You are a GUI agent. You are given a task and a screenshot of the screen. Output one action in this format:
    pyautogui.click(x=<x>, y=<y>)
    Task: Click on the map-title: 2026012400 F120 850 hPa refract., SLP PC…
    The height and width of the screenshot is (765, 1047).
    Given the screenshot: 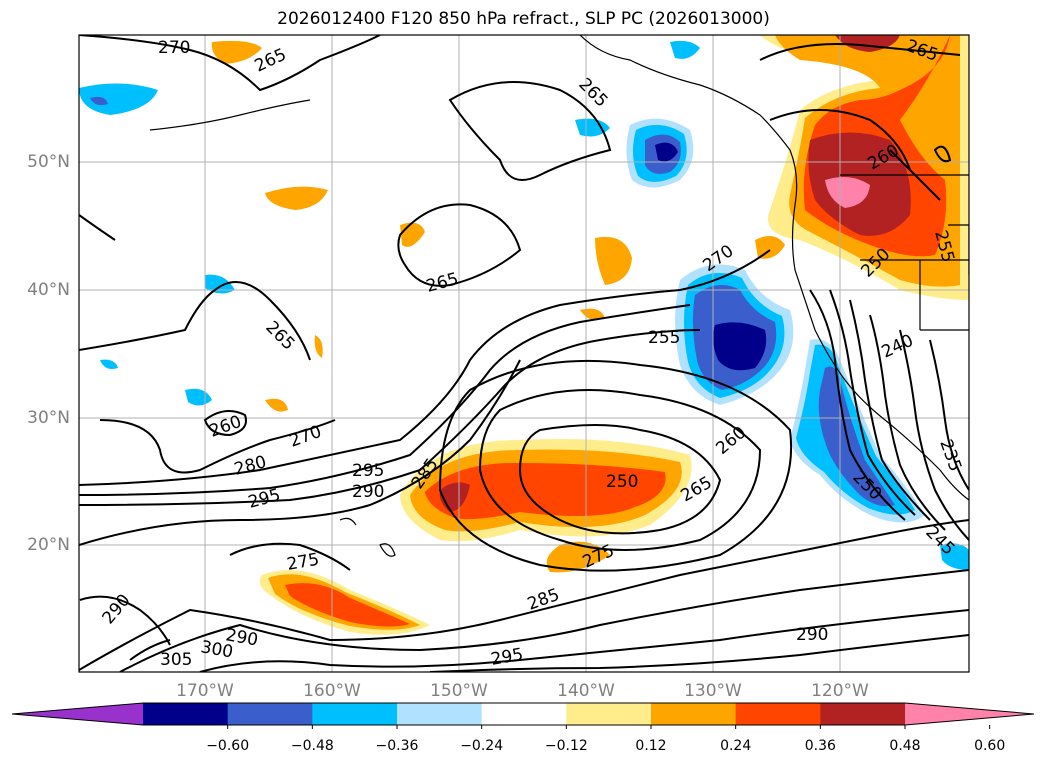 What is the action you would take?
    pyautogui.click(x=523, y=19)
    